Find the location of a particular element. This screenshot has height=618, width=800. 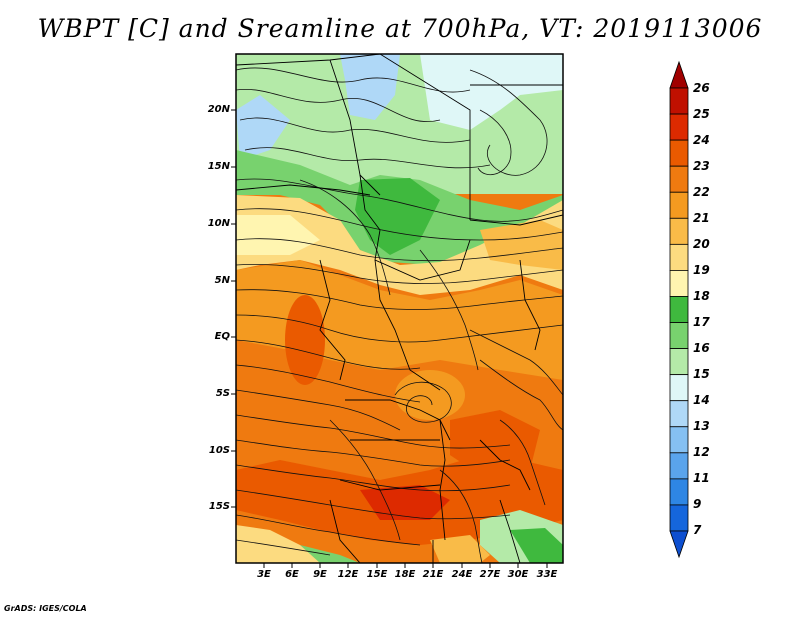

lon-label-9e: 9E is located at coordinates (320, 574).